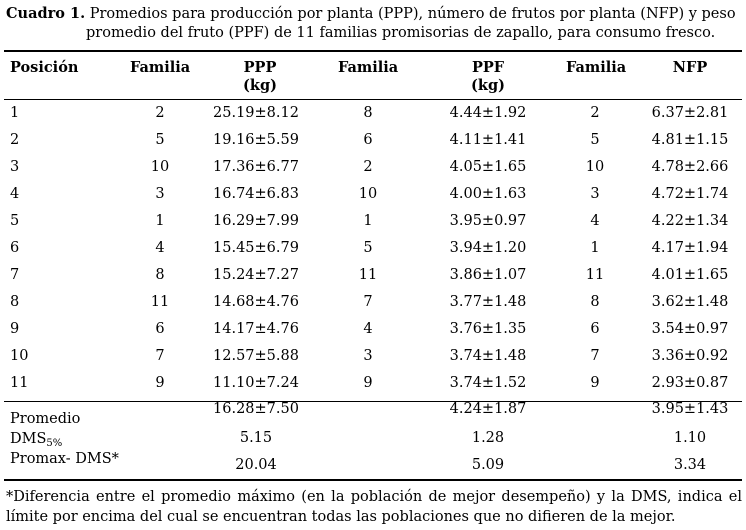  What do you see at coordinates (256, 113) in the screenshot?
I see `cell-ppp: 25.19±8.12` at bounding box center [256, 113].